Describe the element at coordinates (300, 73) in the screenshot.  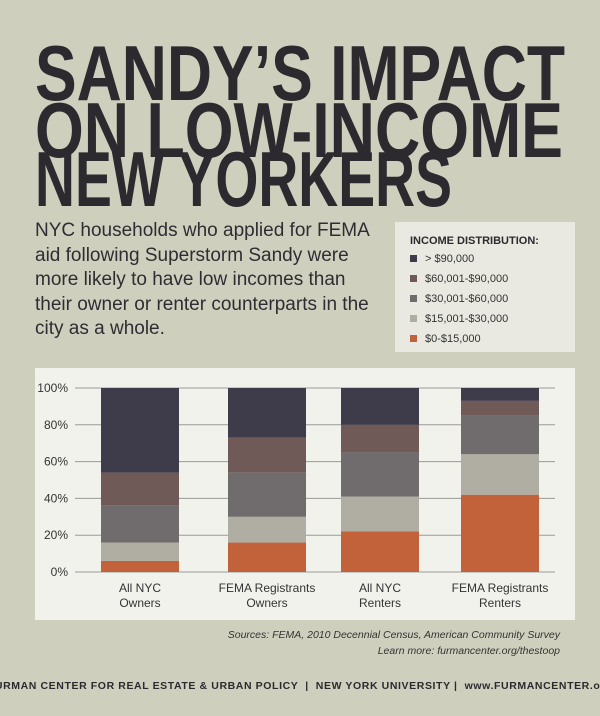
I see `title-line: SANDY’S IMPACT` at that location.